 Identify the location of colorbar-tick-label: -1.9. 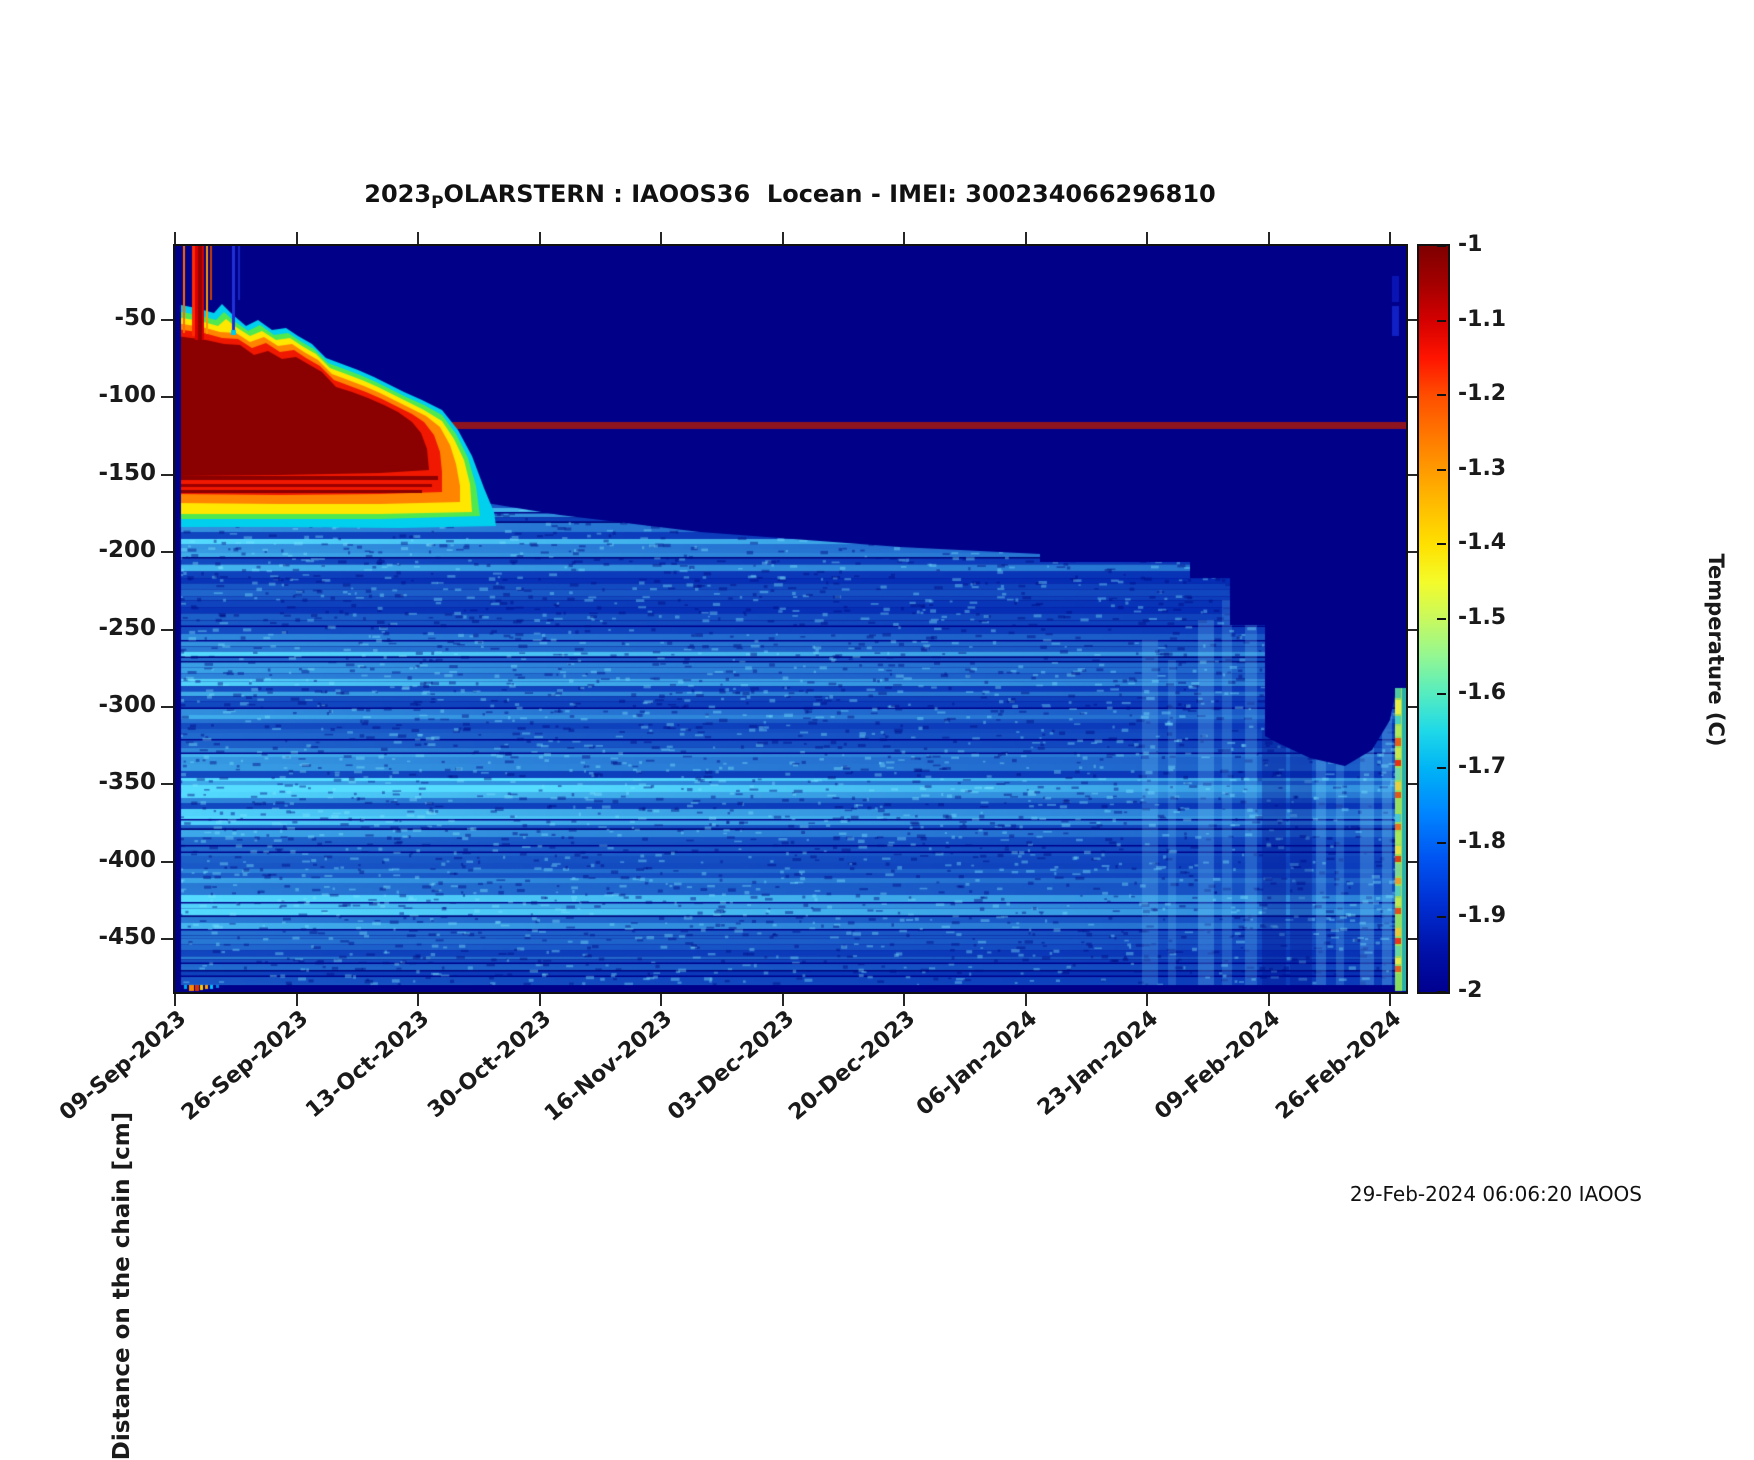
(1482, 916).